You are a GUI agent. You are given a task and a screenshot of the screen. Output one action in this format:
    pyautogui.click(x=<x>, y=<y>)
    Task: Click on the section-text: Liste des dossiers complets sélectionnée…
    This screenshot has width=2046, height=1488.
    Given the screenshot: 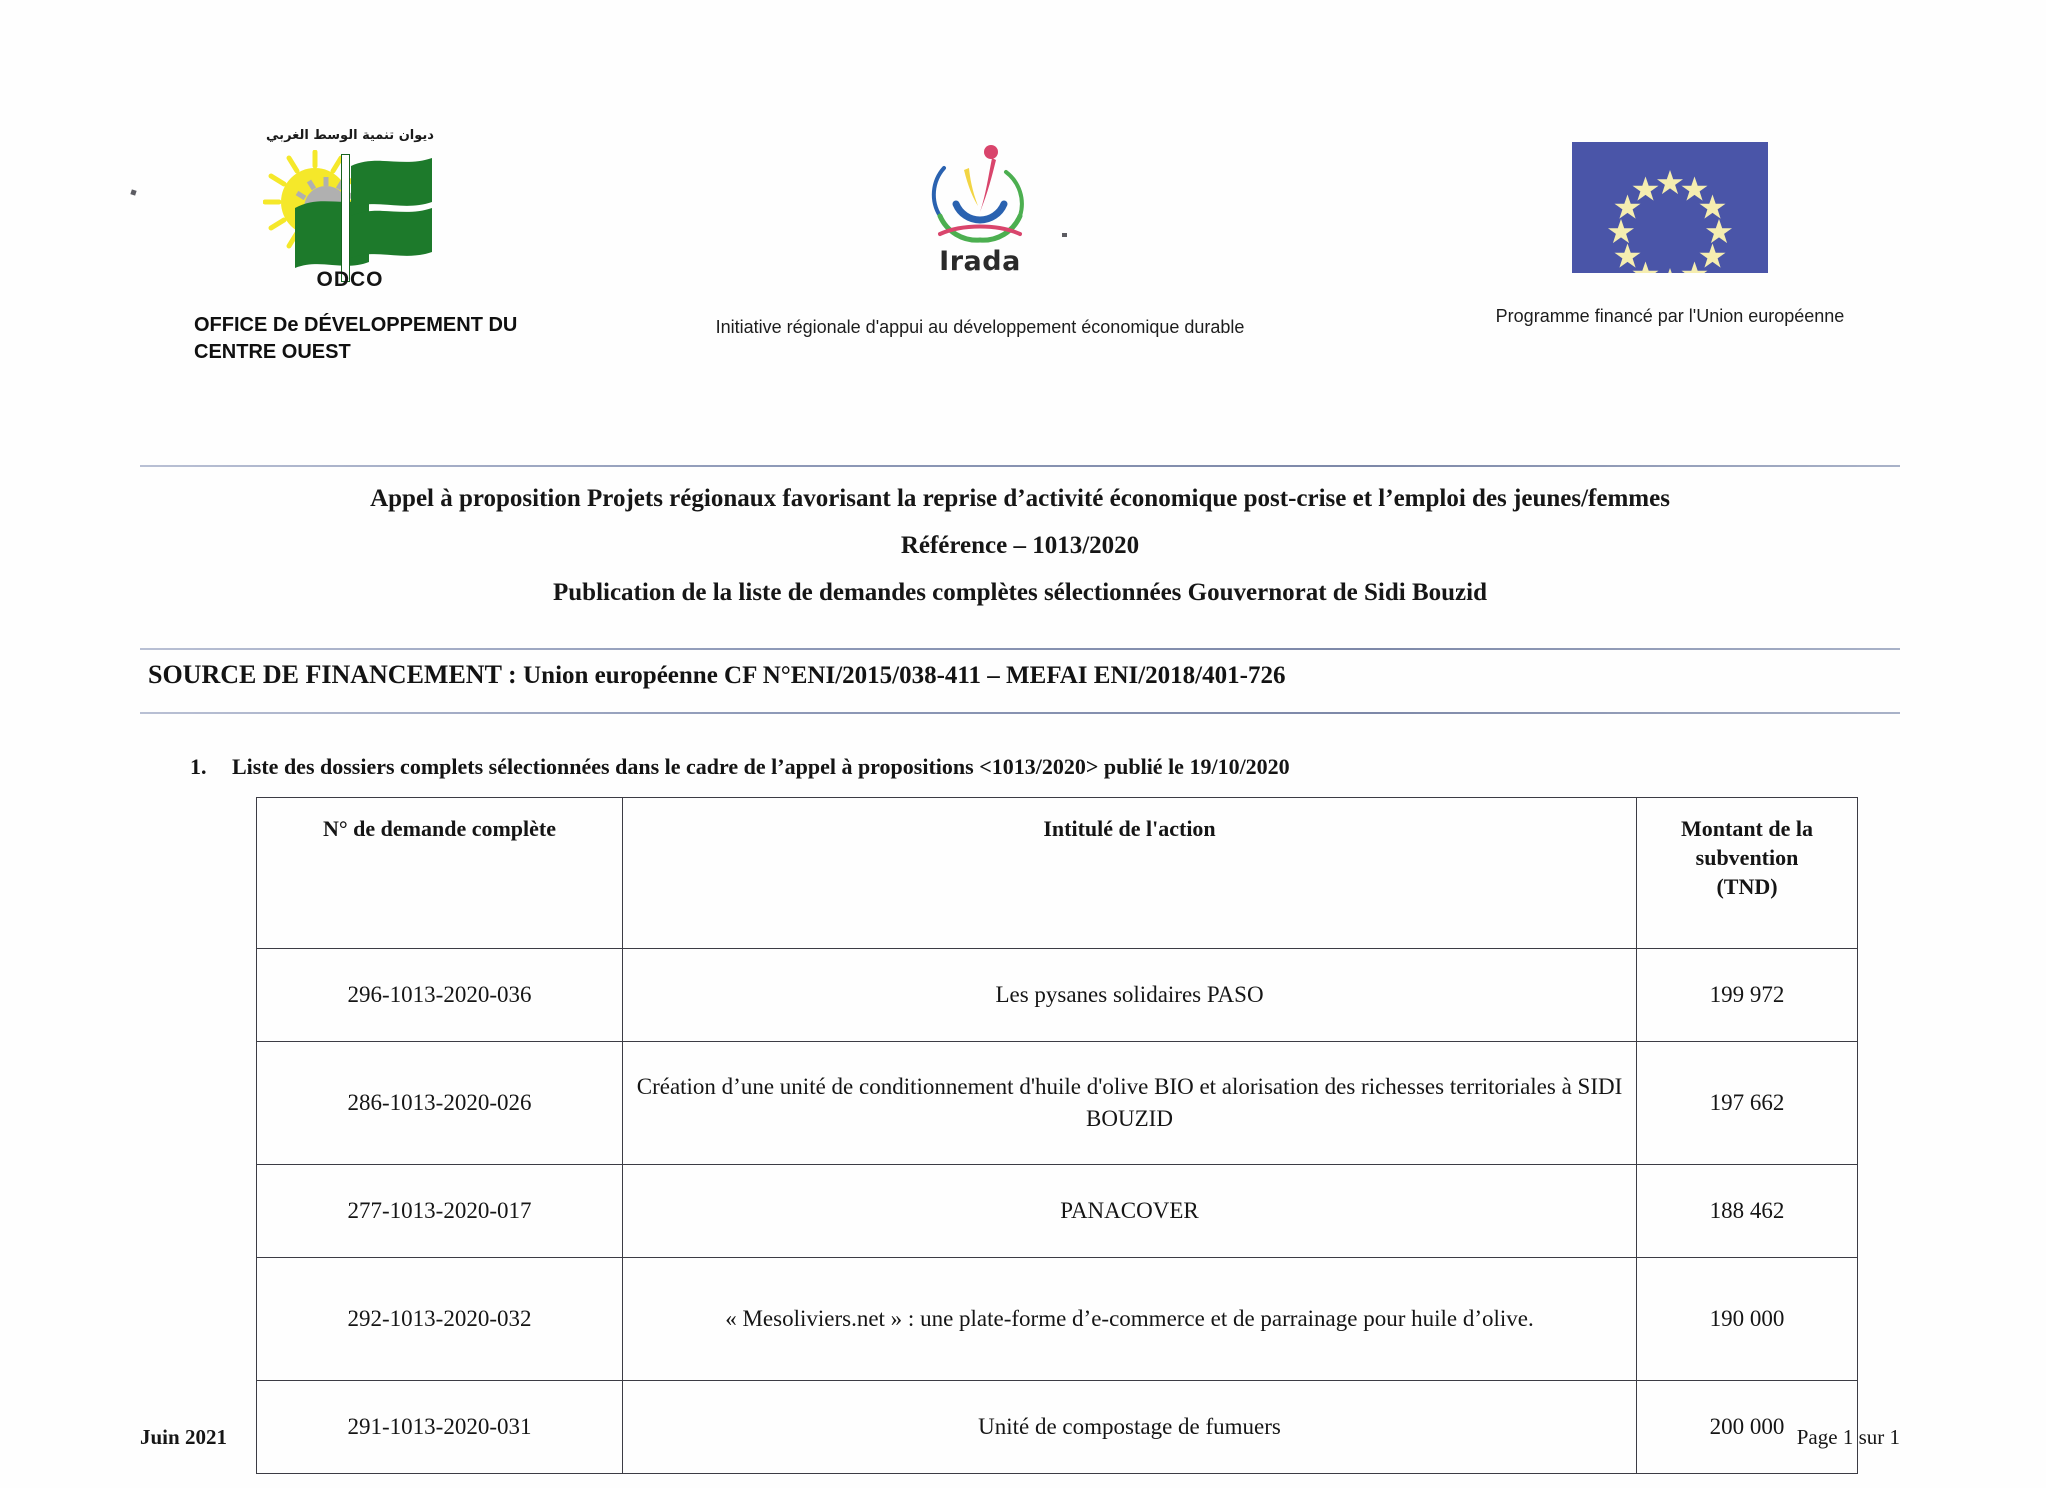 What is the action you would take?
    pyautogui.click(x=761, y=766)
    